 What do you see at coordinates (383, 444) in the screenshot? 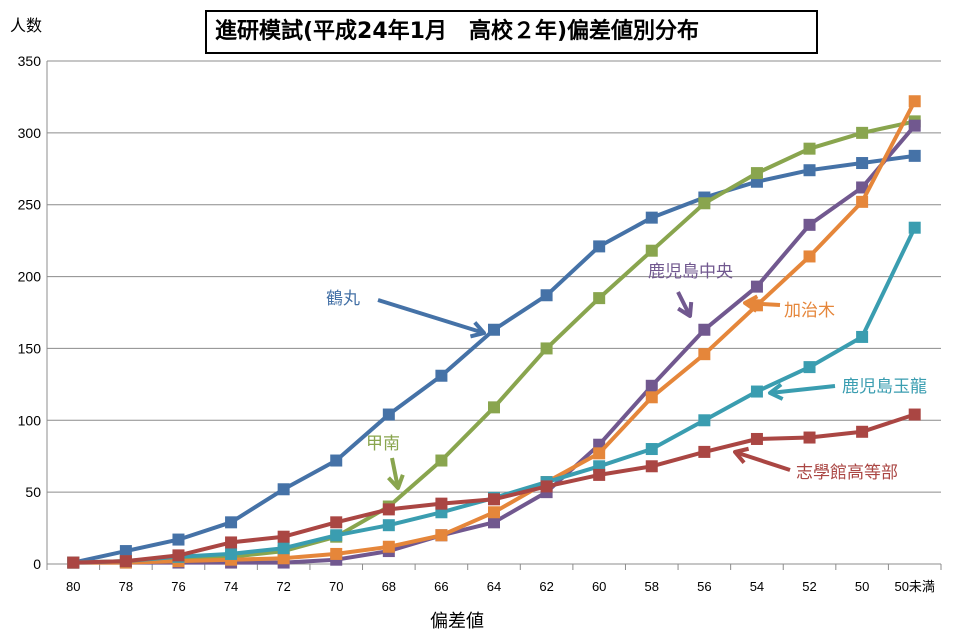
I see `series-label: 甲南` at bounding box center [383, 444].